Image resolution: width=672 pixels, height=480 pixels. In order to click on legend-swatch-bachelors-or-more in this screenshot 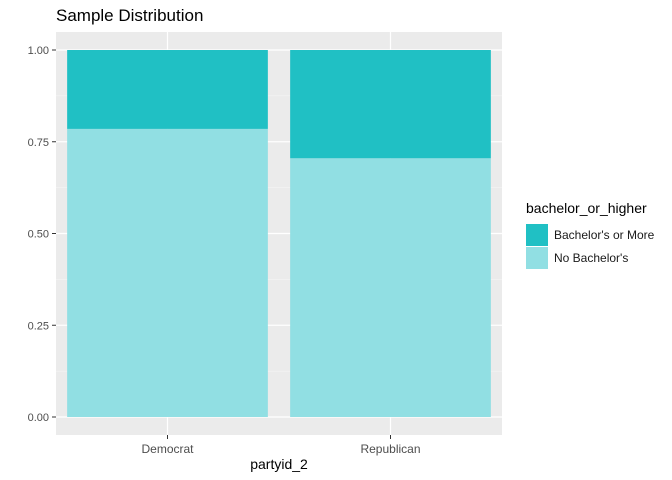, I will do `click(537, 234)`.